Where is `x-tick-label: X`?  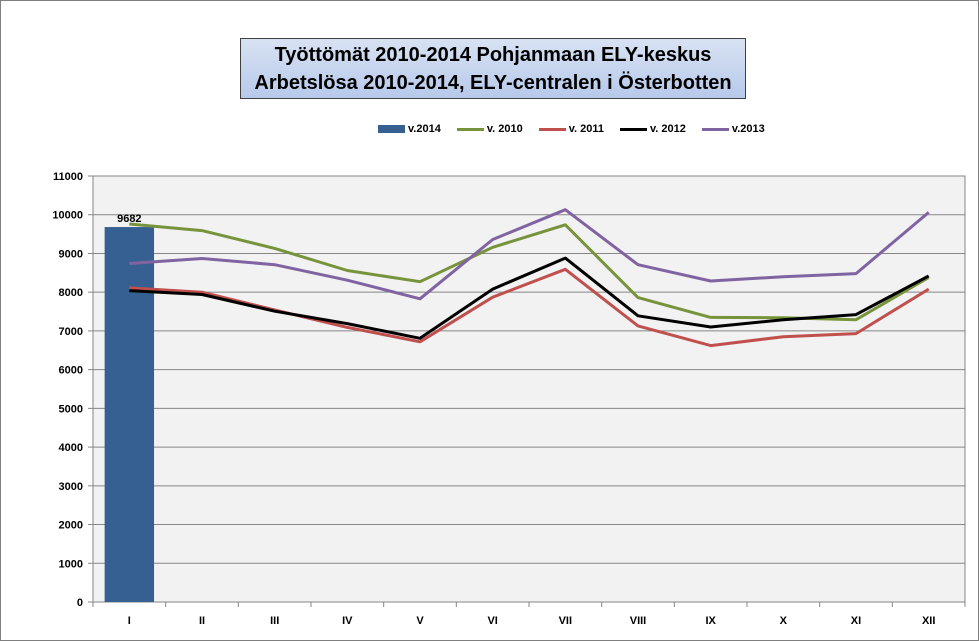 x-tick-label: X is located at coordinates (784, 621).